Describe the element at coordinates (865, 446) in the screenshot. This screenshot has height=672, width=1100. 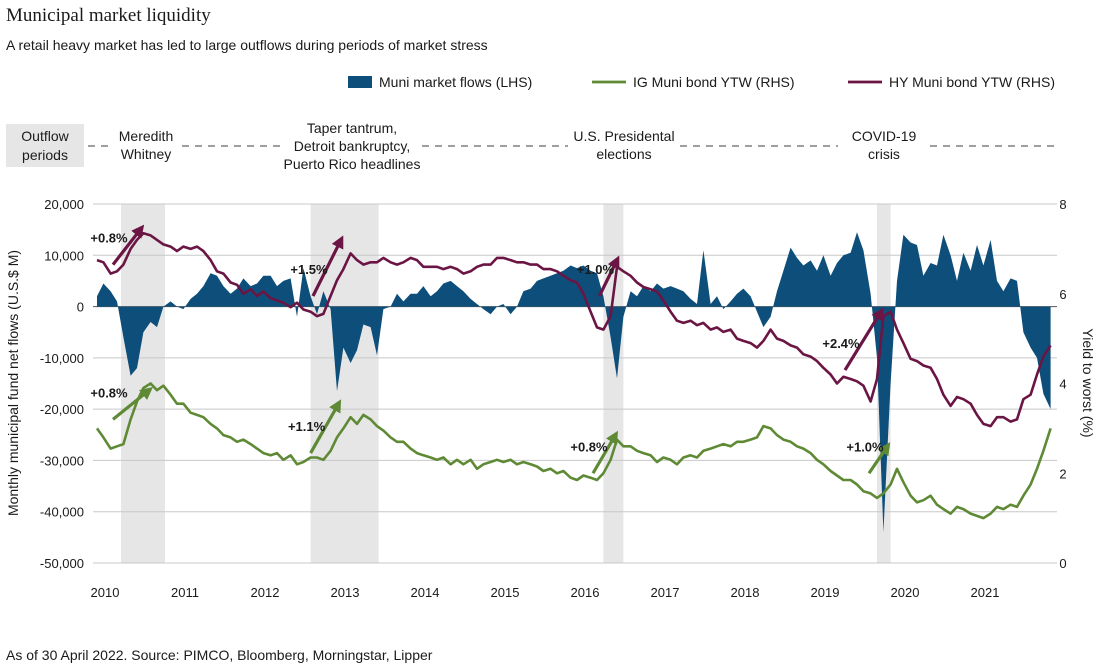
I see `annotation-label-8: +1.0%` at that location.